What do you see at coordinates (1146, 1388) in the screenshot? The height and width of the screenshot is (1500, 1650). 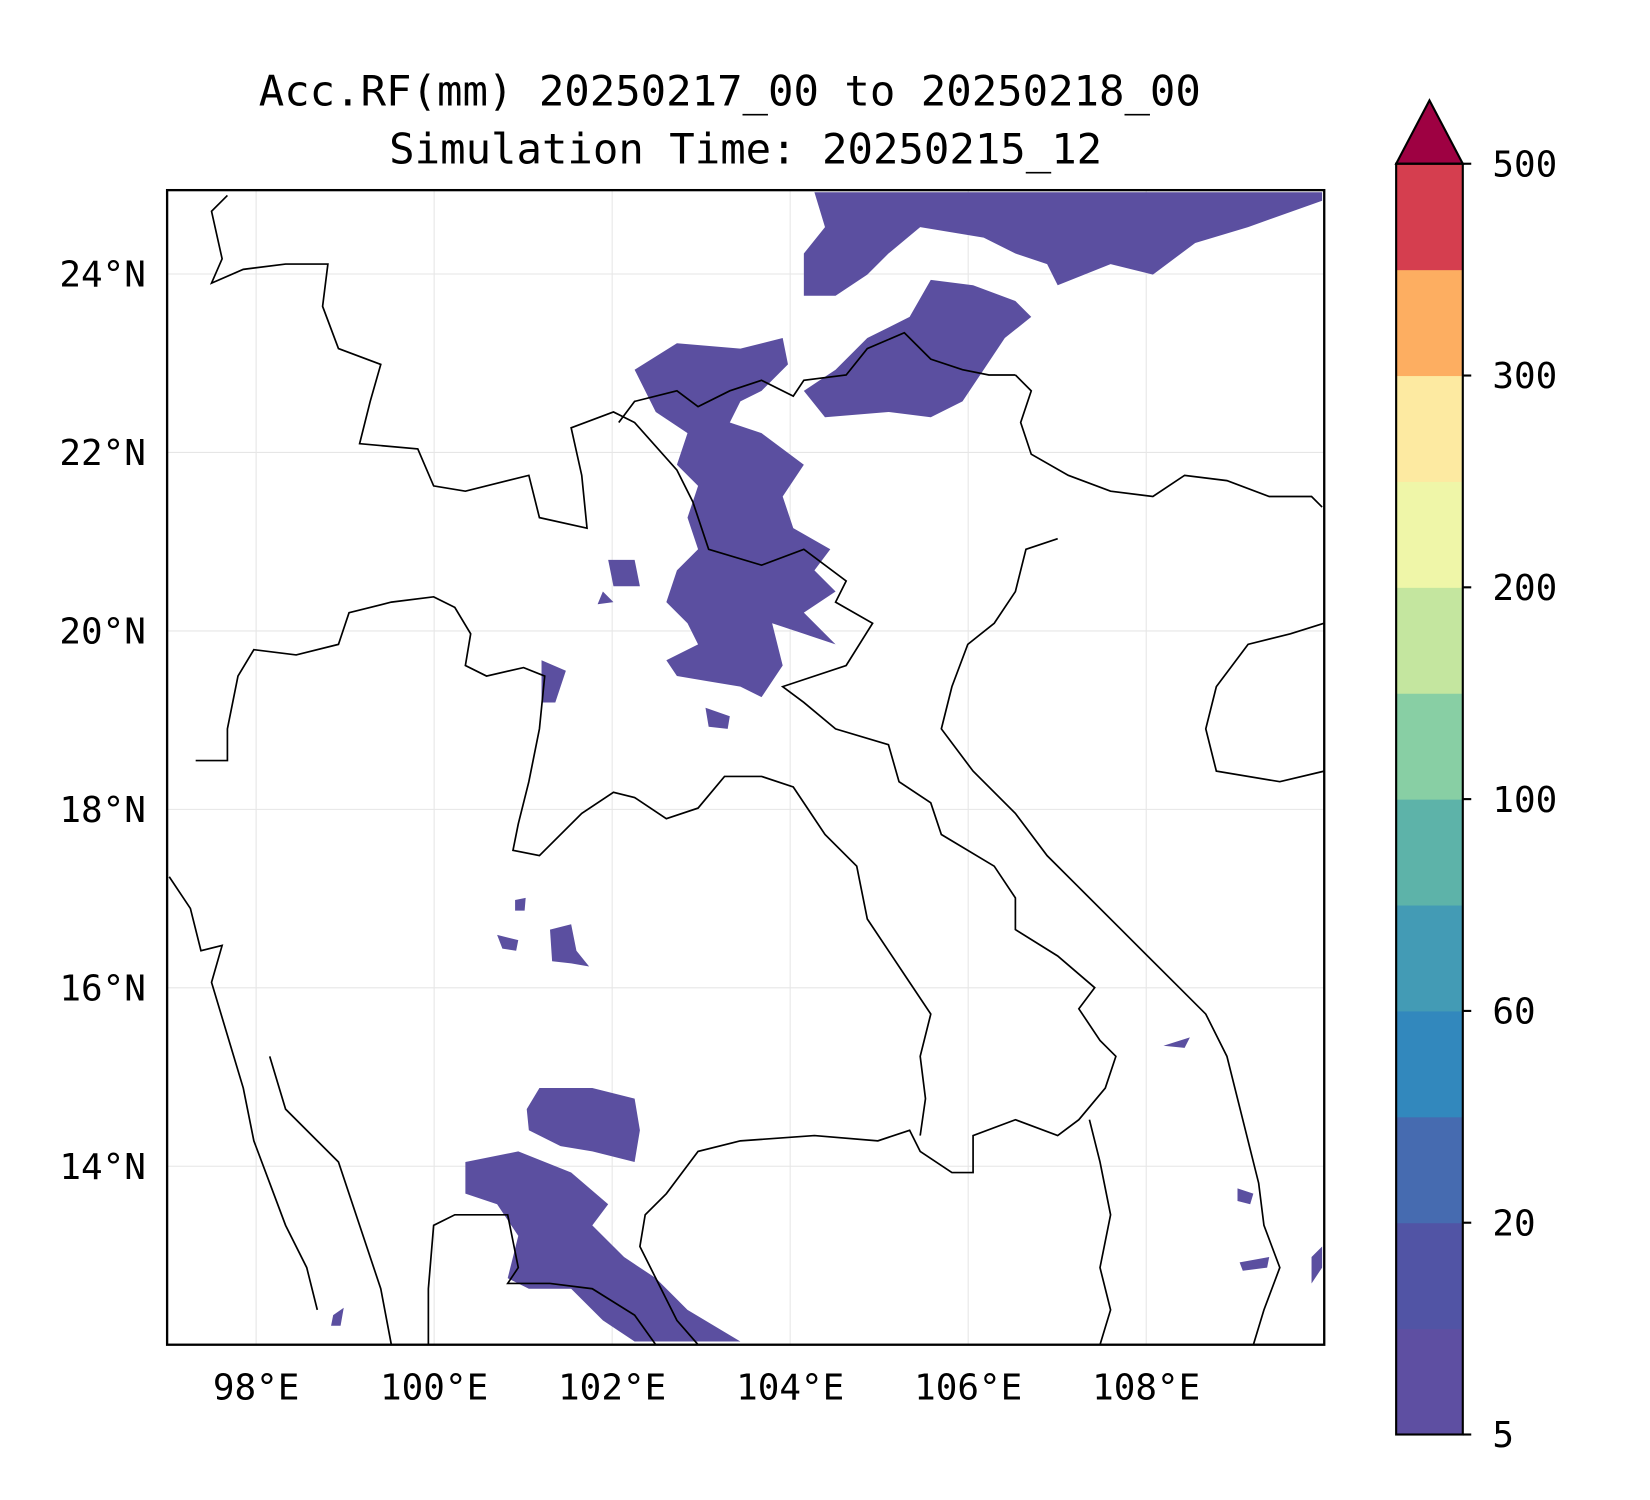 I see `x-tick-label: 108°E` at bounding box center [1146, 1388].